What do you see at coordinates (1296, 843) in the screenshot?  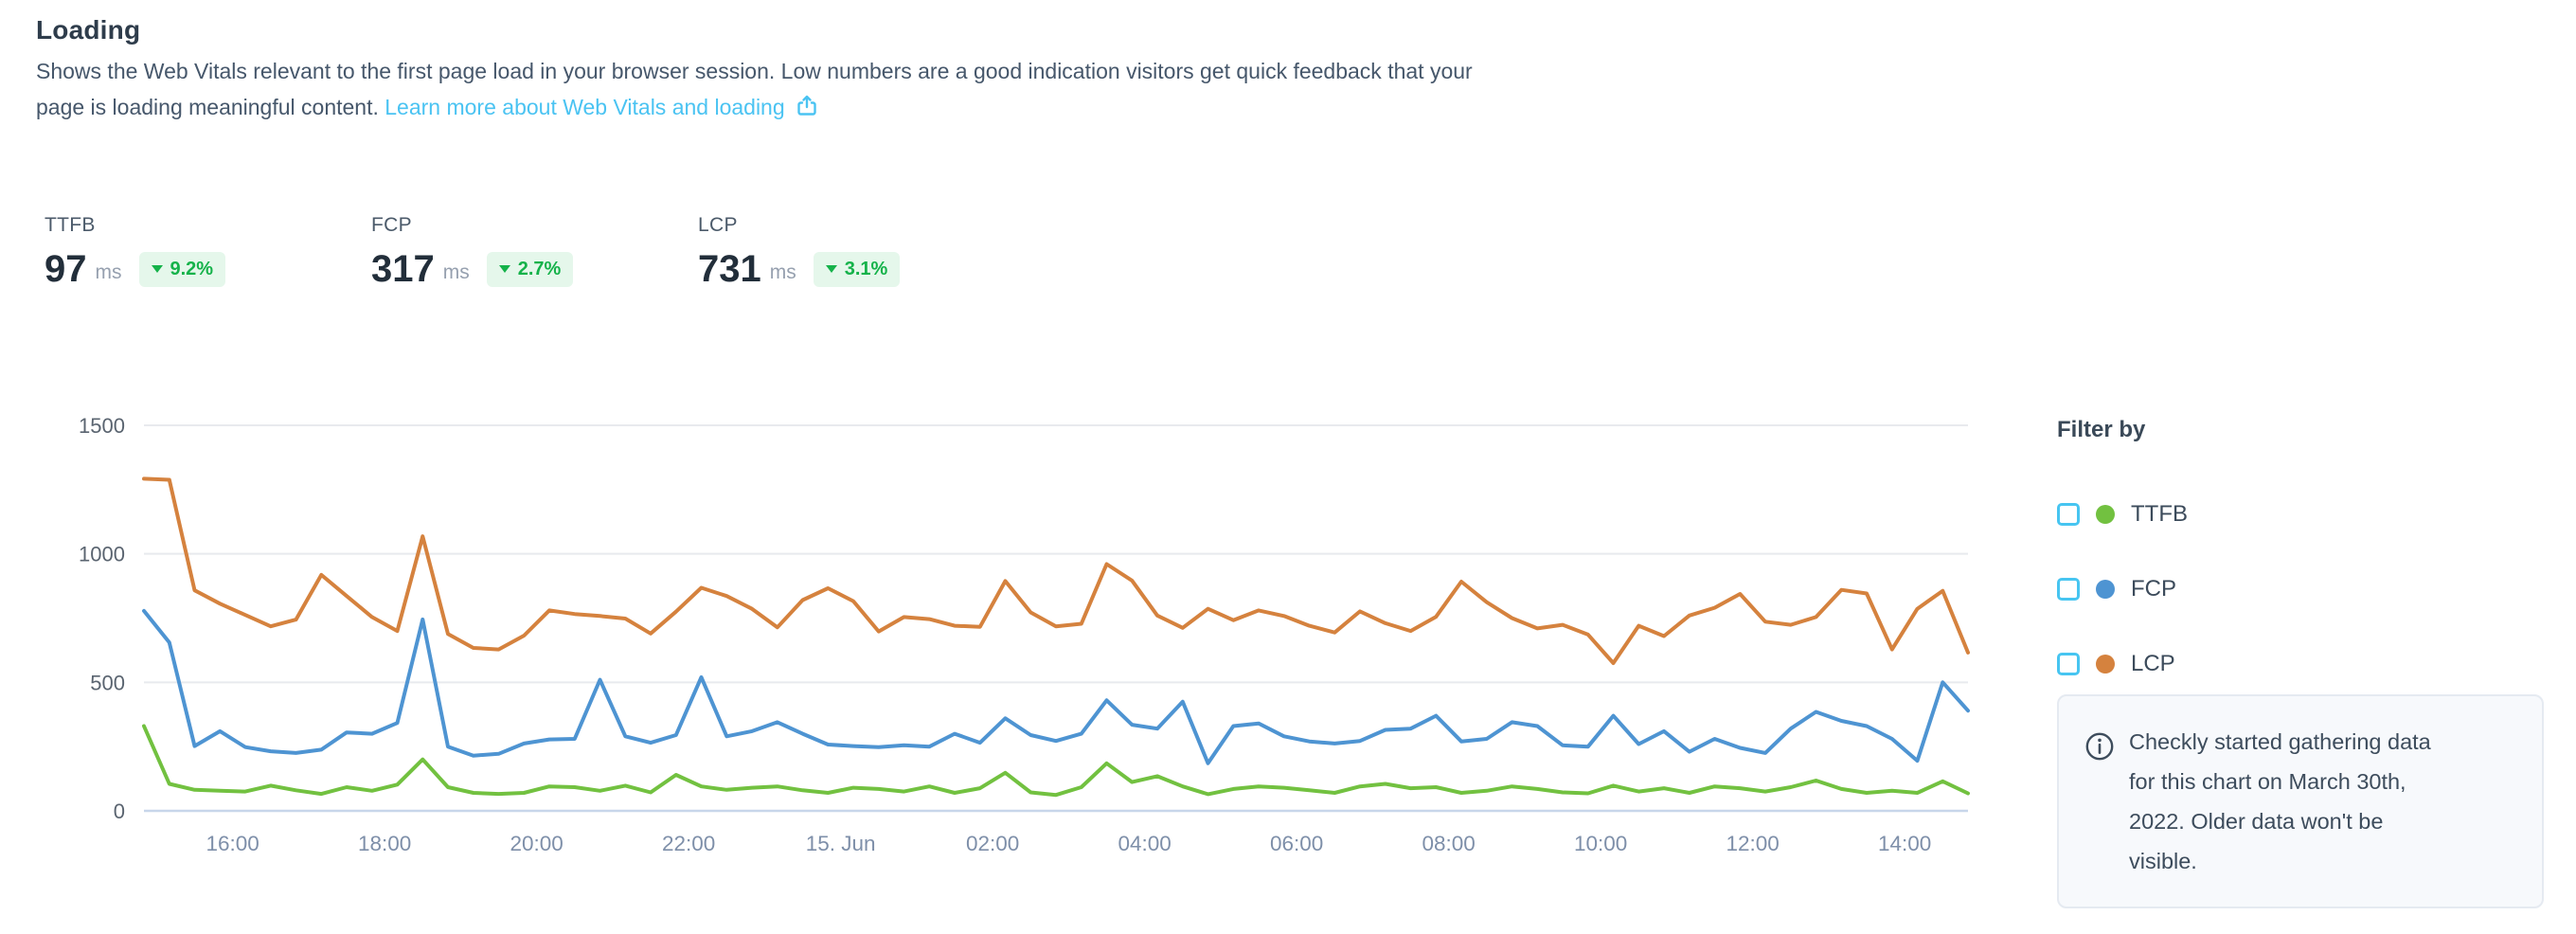 I see `x-tick-label: 06:00` at bounding box center [1296, 843].